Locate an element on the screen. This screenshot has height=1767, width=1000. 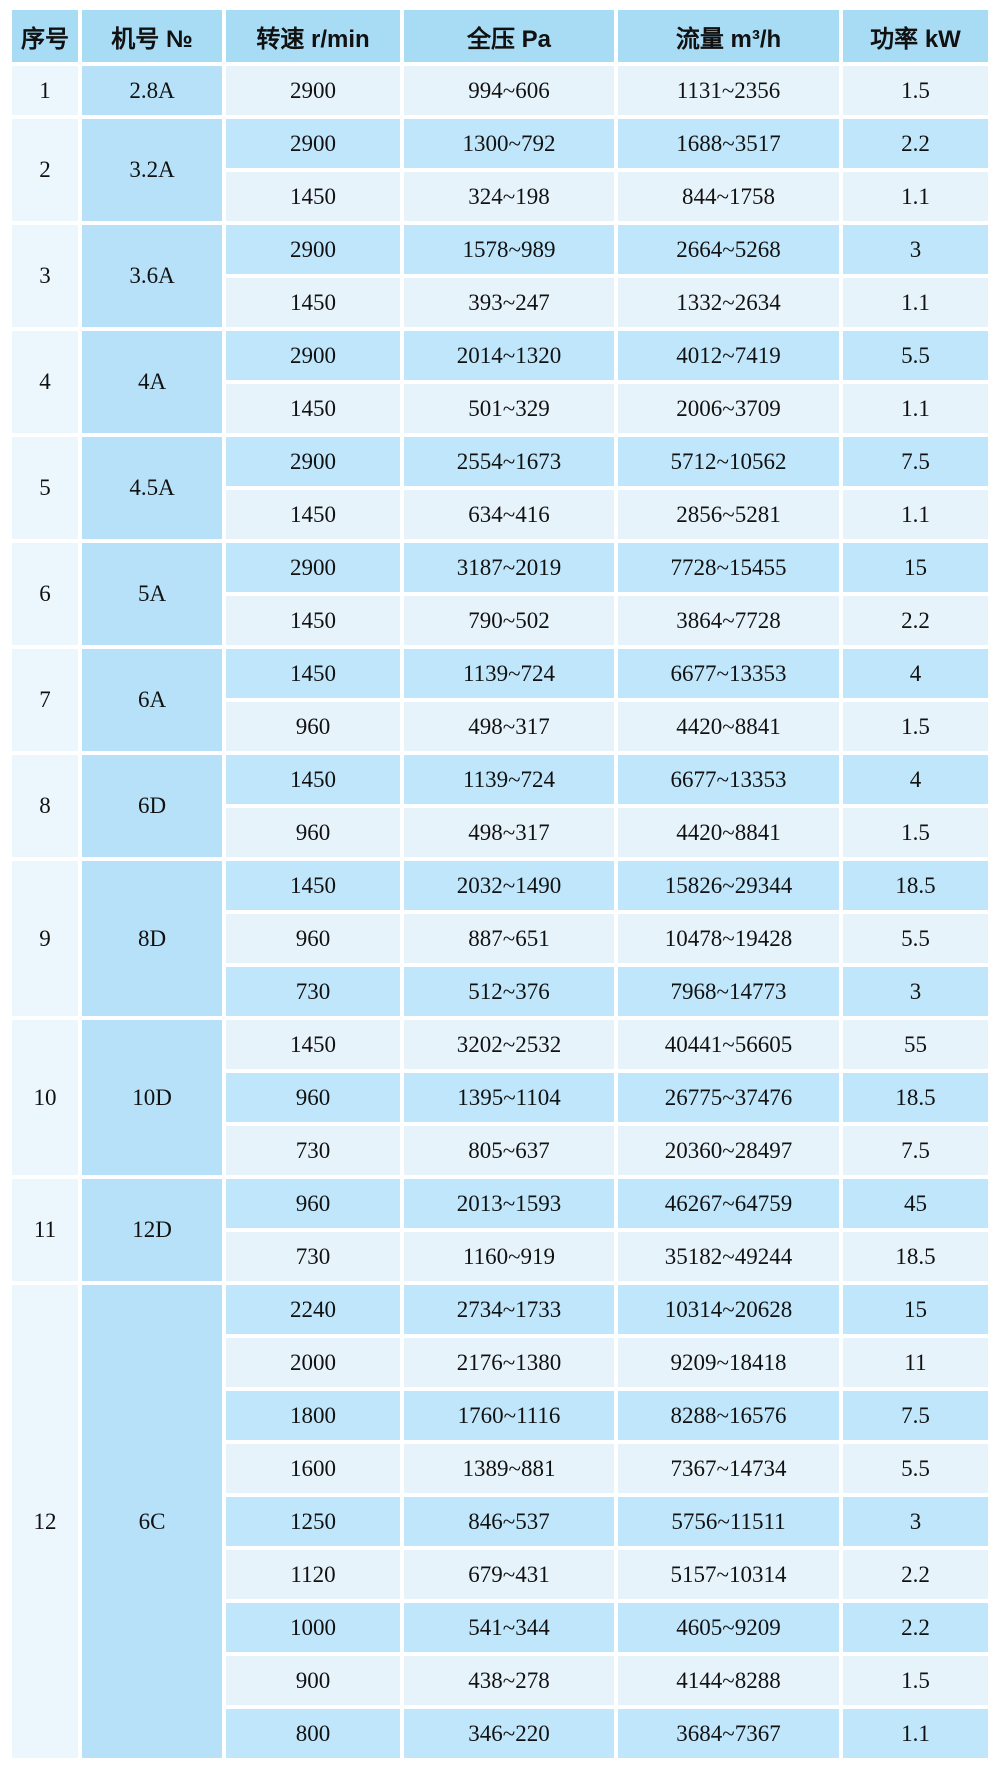
table-row: 8 6D 1450 1139~724 6677~13353 4 is located at coordinates (500, 806).